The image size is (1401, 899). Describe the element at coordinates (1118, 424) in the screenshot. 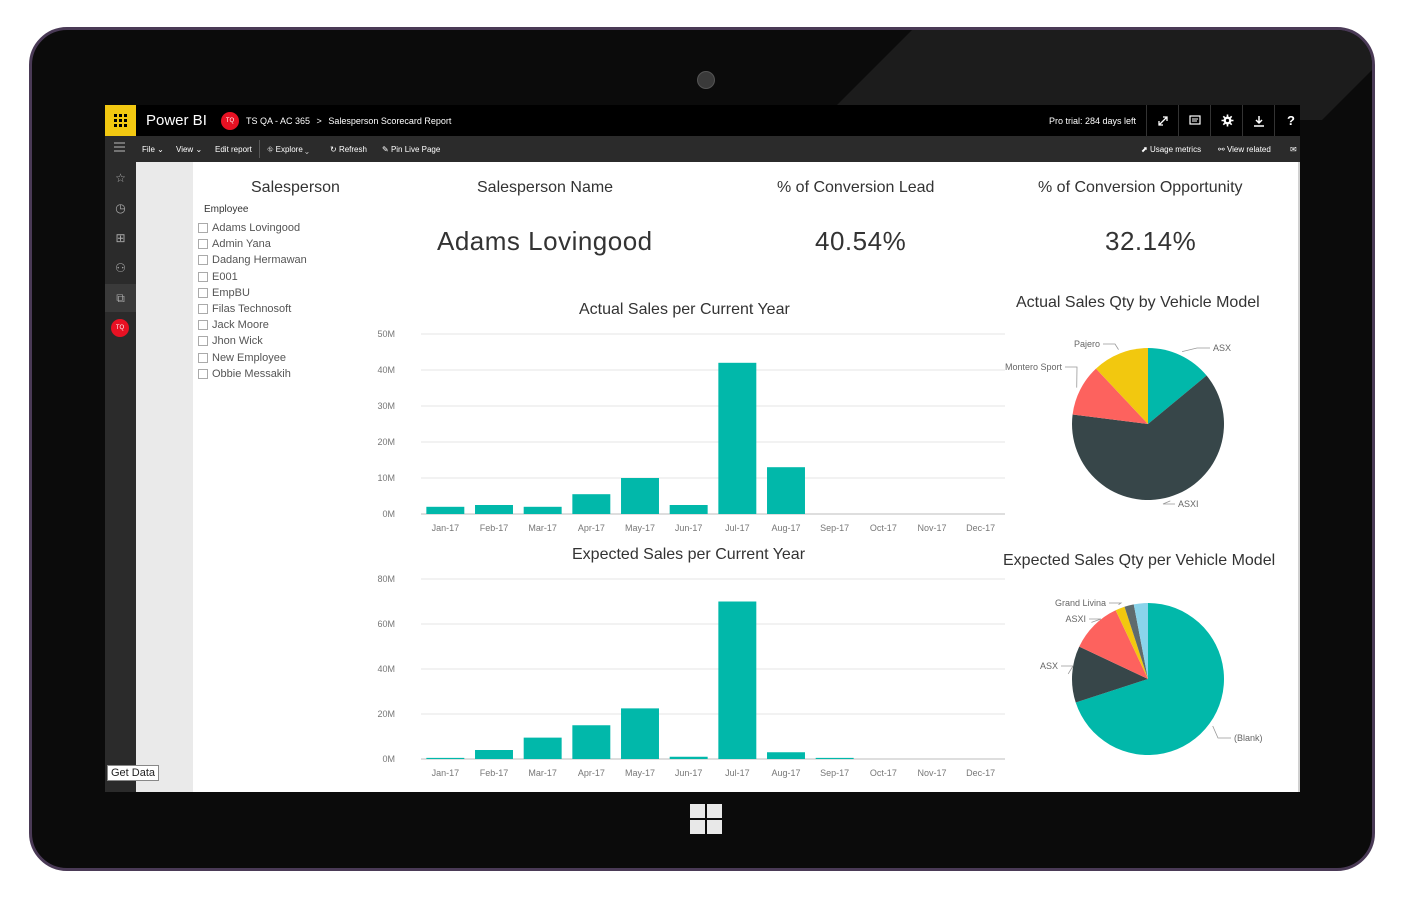

I see `actual-qty-pie-chart: ASX ASXI Montero Sport Pajero` at that location.